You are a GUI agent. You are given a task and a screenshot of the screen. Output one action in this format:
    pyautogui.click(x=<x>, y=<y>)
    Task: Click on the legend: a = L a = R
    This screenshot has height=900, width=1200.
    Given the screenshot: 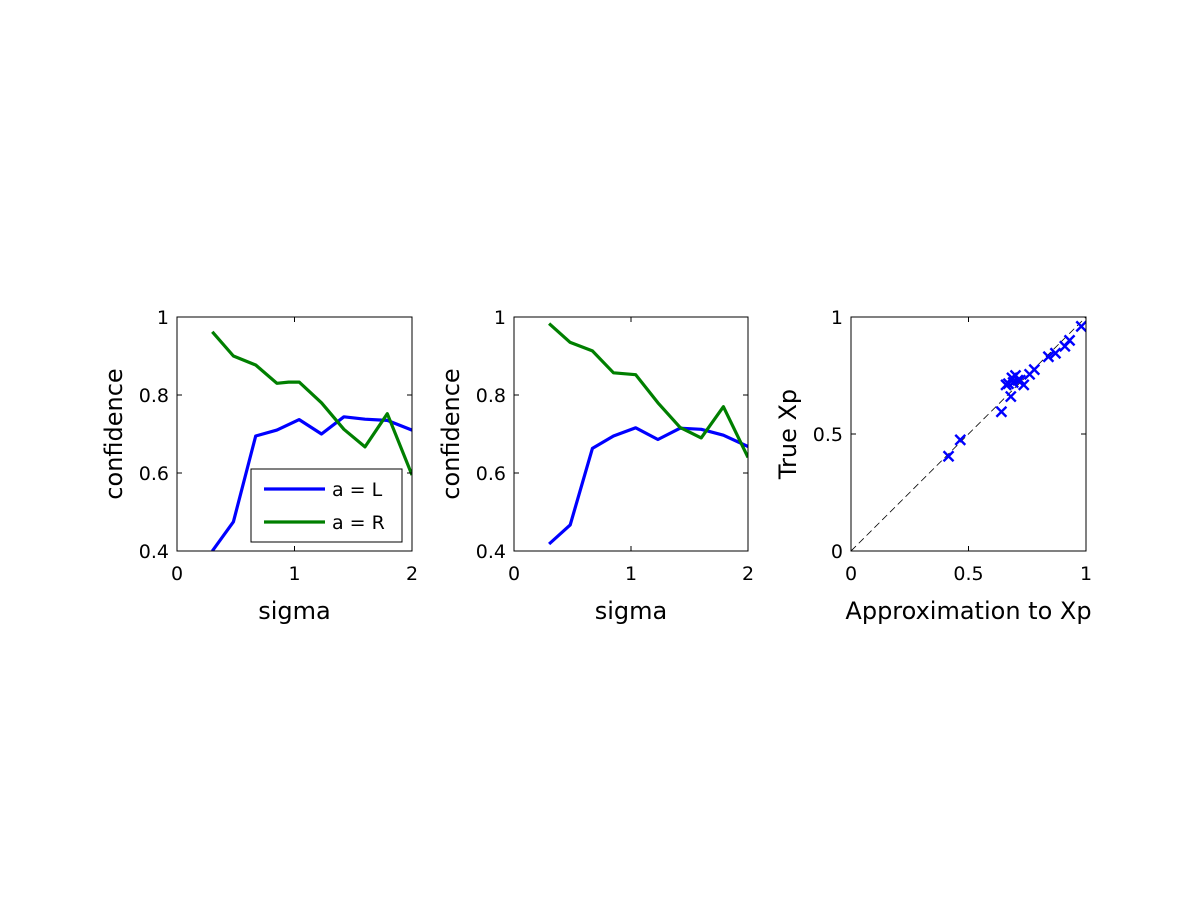 What is the action you would take?
    pyautogui.click(x=326, y=505)
    